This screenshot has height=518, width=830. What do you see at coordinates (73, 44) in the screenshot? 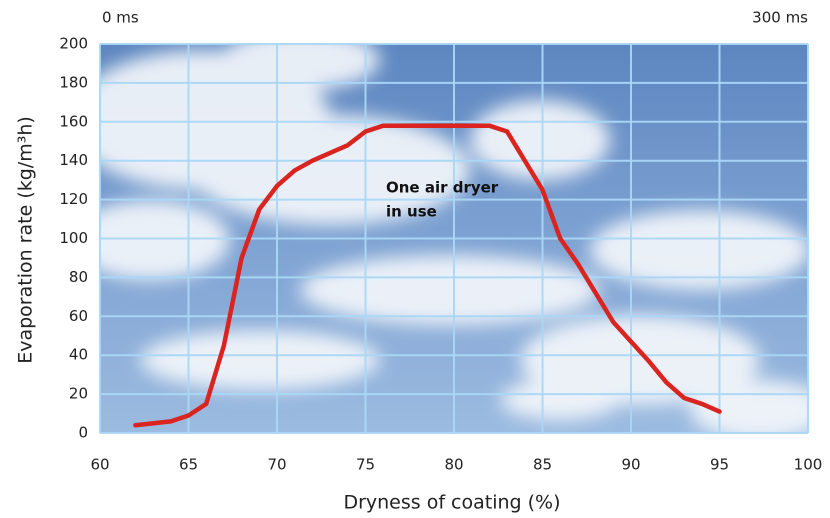
I see `y-tick-label: 200` at bounding box center [73, 44].